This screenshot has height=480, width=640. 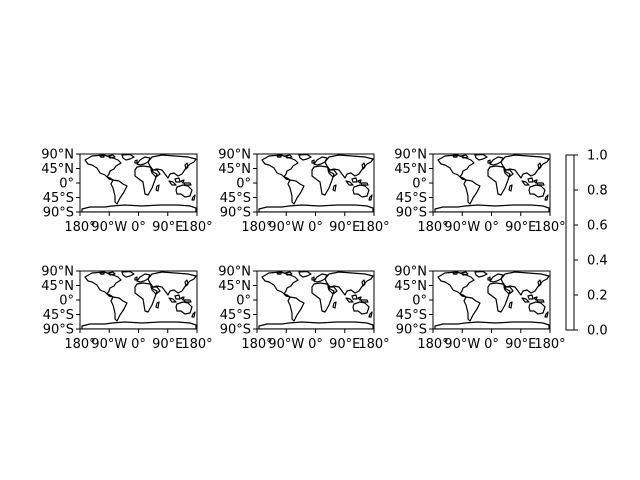 What do you see at coordinates (597, 296) in the screenshot?
I see `colorbar-tick-label: 0.2` at bounding box center [597, 296].